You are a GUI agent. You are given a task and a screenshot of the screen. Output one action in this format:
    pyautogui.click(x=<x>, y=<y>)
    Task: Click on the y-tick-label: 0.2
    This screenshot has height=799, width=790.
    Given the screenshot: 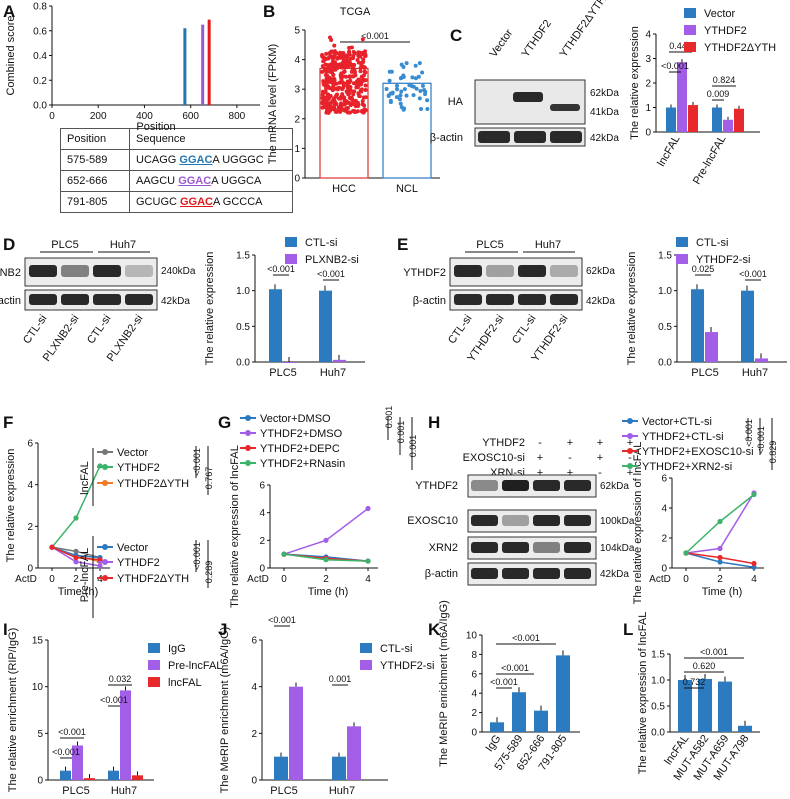 What is the action you would take?
    pyautogui.click(x=40, y=81)
    